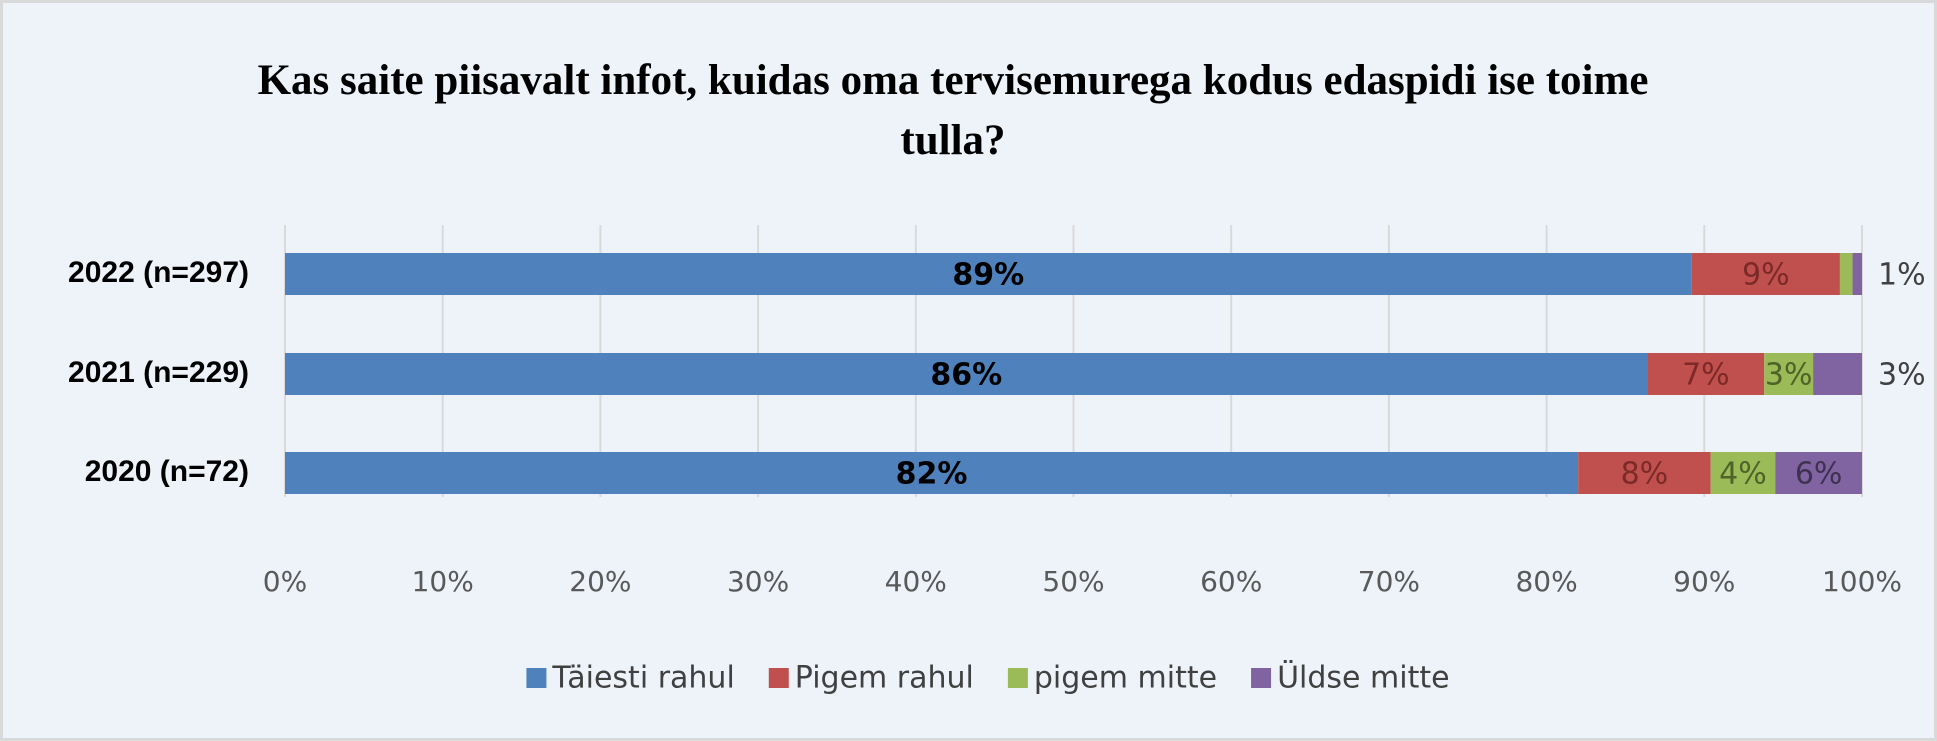  I want to click on data-label: 8%, so click(1645, 474).